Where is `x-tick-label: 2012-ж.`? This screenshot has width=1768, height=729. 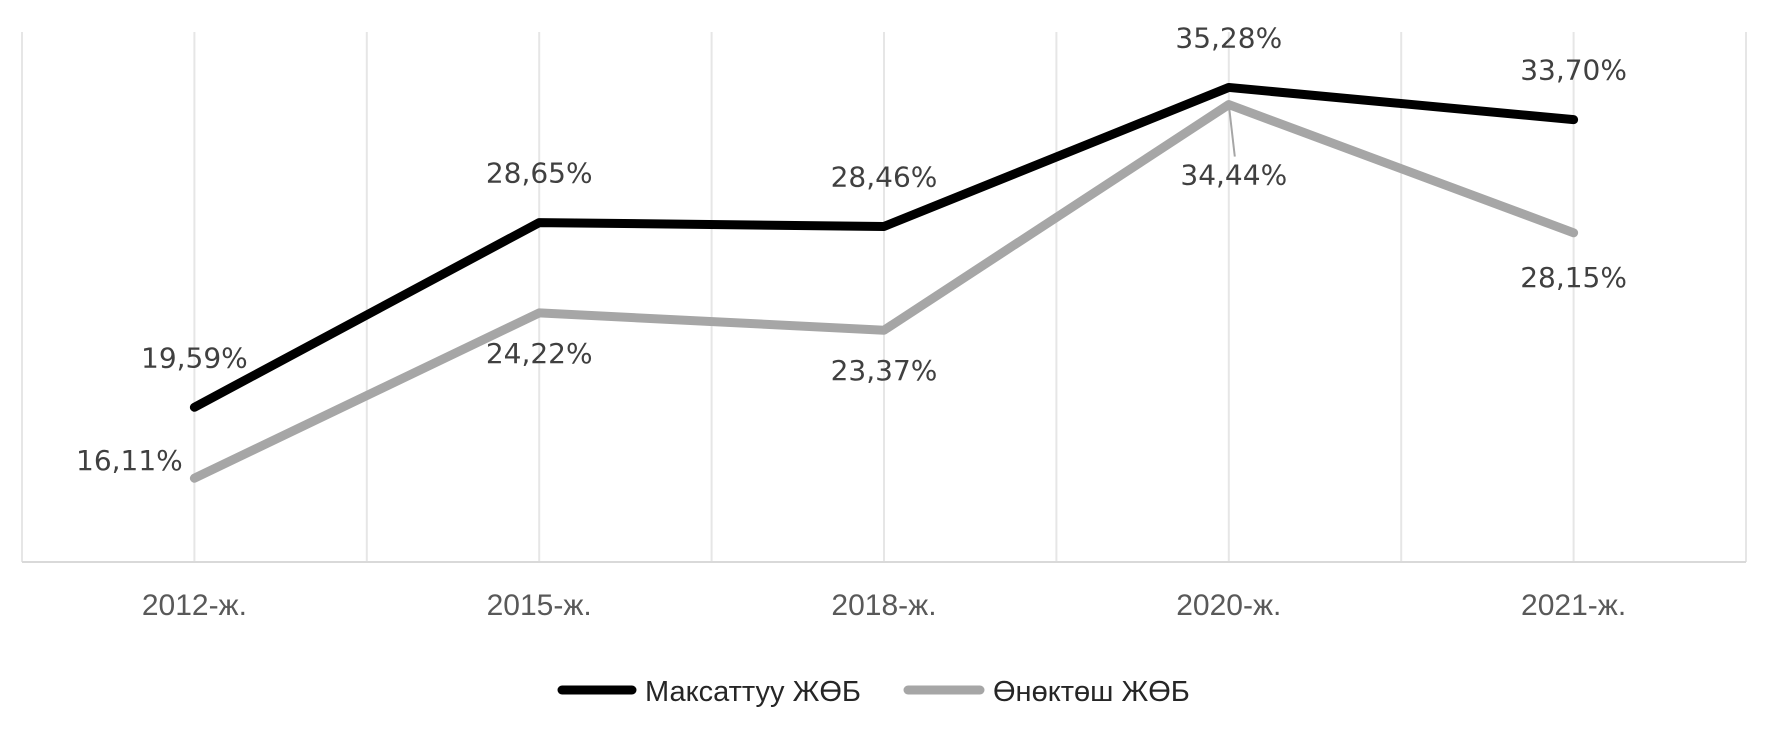
x-tick-label: 2012-ж. is located at coordinates (194, 605).